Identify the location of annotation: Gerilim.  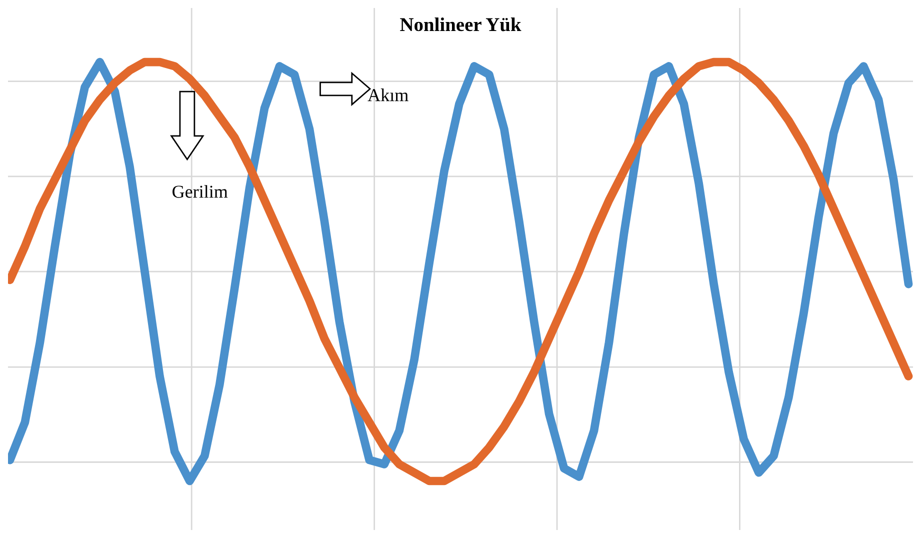
(200, 191).